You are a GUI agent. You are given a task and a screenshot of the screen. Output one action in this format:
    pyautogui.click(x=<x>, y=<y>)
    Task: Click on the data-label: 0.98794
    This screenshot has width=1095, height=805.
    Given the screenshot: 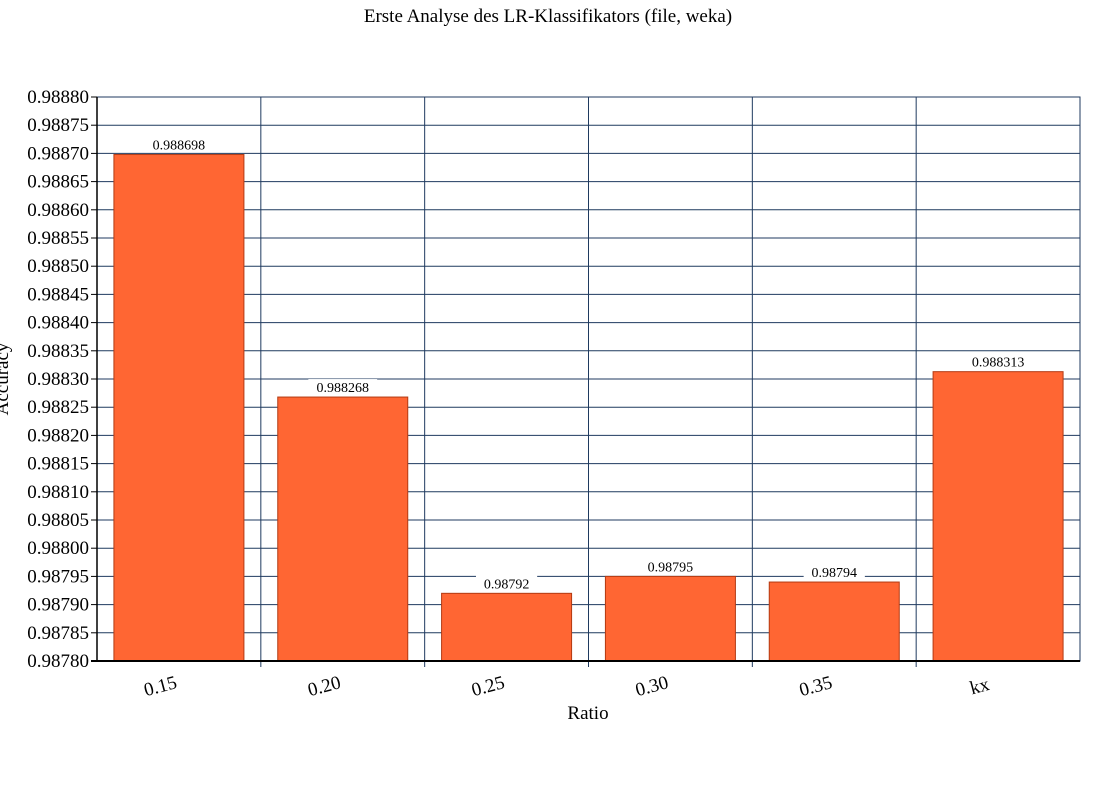 What is the action you would take?
    pyautogui.click(x=835, y=573)
    